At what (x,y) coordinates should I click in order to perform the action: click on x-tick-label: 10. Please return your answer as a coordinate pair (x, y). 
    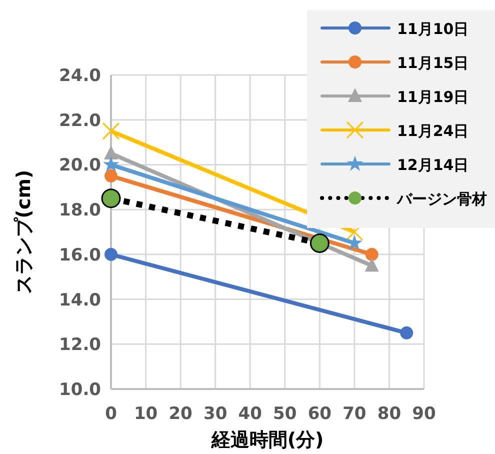
    Looking at the image, I should click on (146, 414).